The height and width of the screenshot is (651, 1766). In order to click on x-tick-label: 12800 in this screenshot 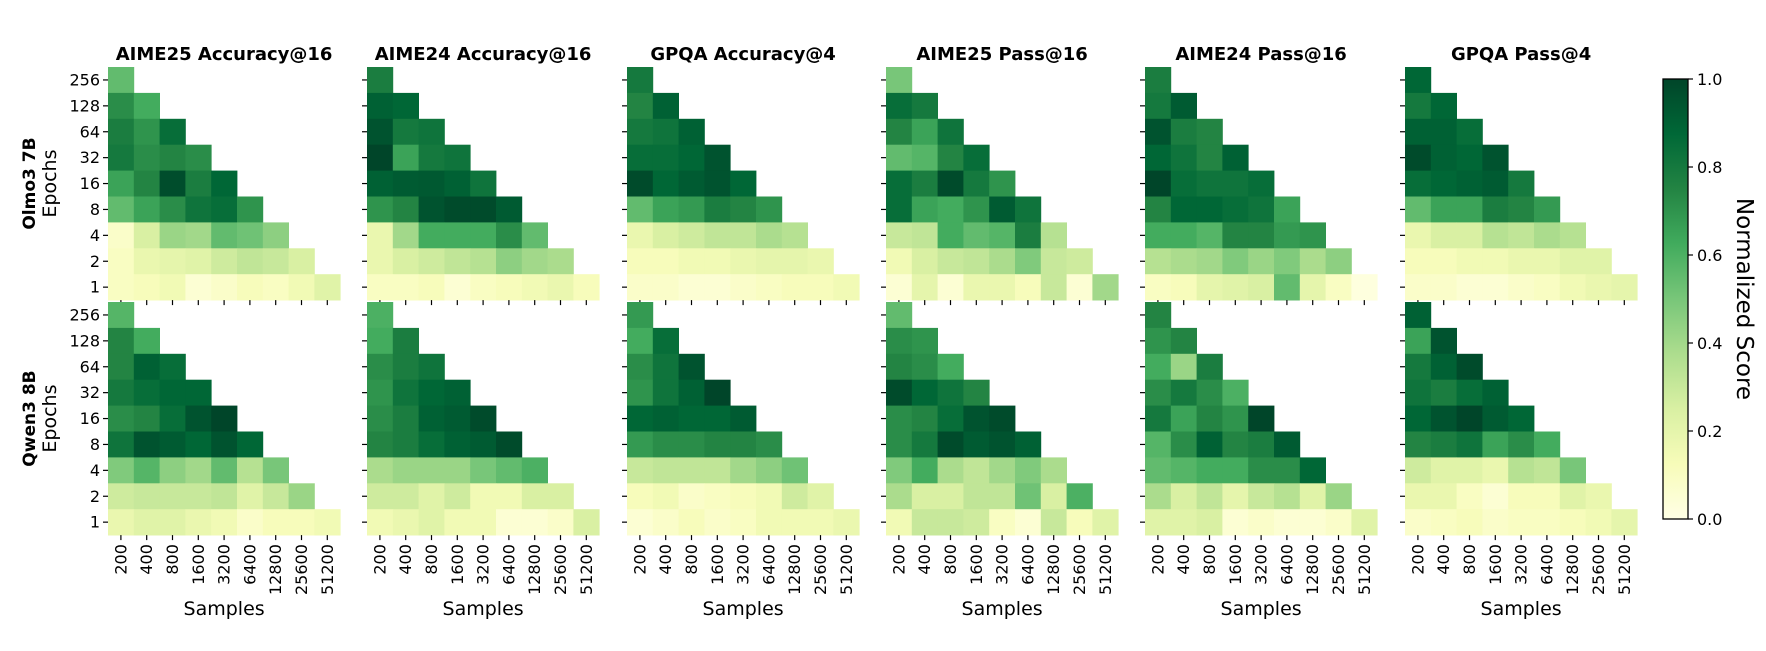, I will do `click(275, 569)`.